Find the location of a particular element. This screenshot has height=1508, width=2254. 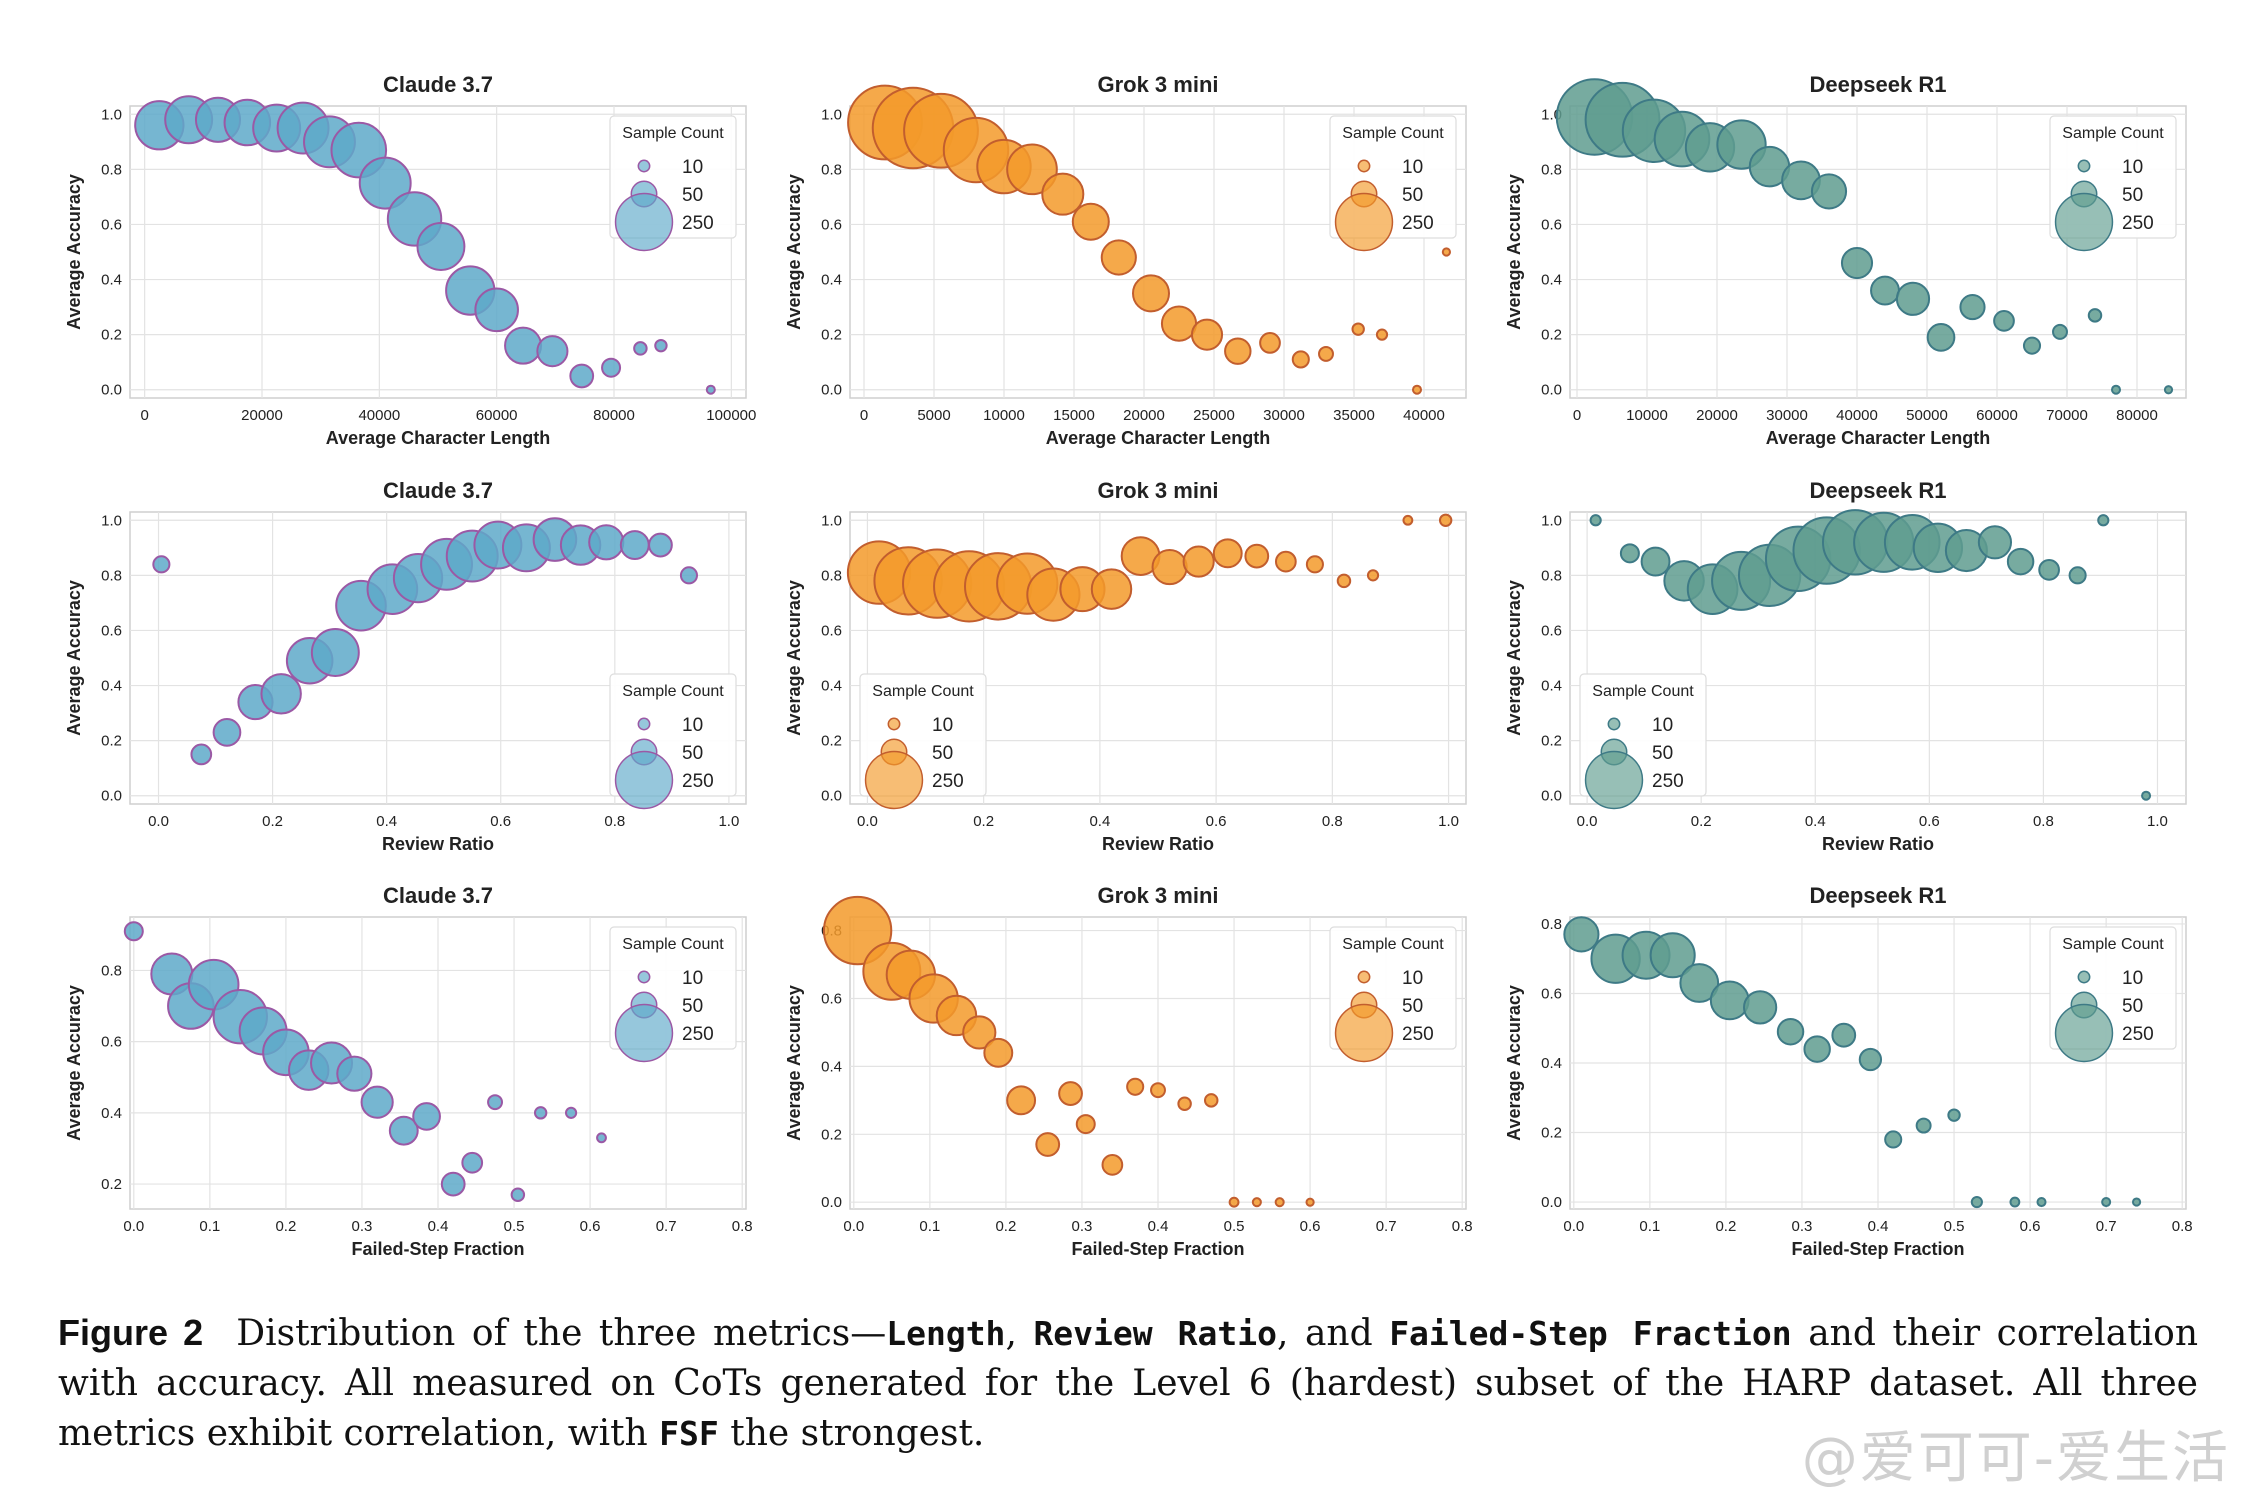

subplot-title: Deepseek R1 is located at coordinates (1878, 490).